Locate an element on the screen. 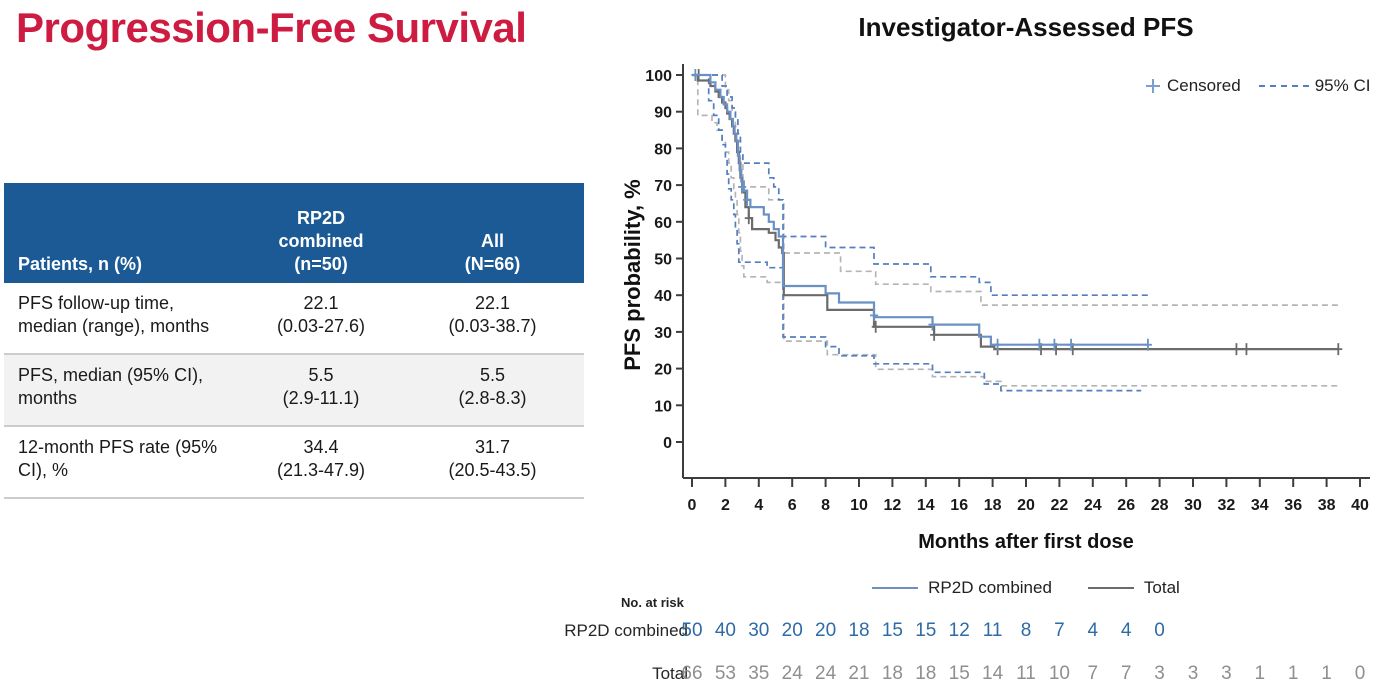  risk-value: 50 is located at coordinates (691, 630).